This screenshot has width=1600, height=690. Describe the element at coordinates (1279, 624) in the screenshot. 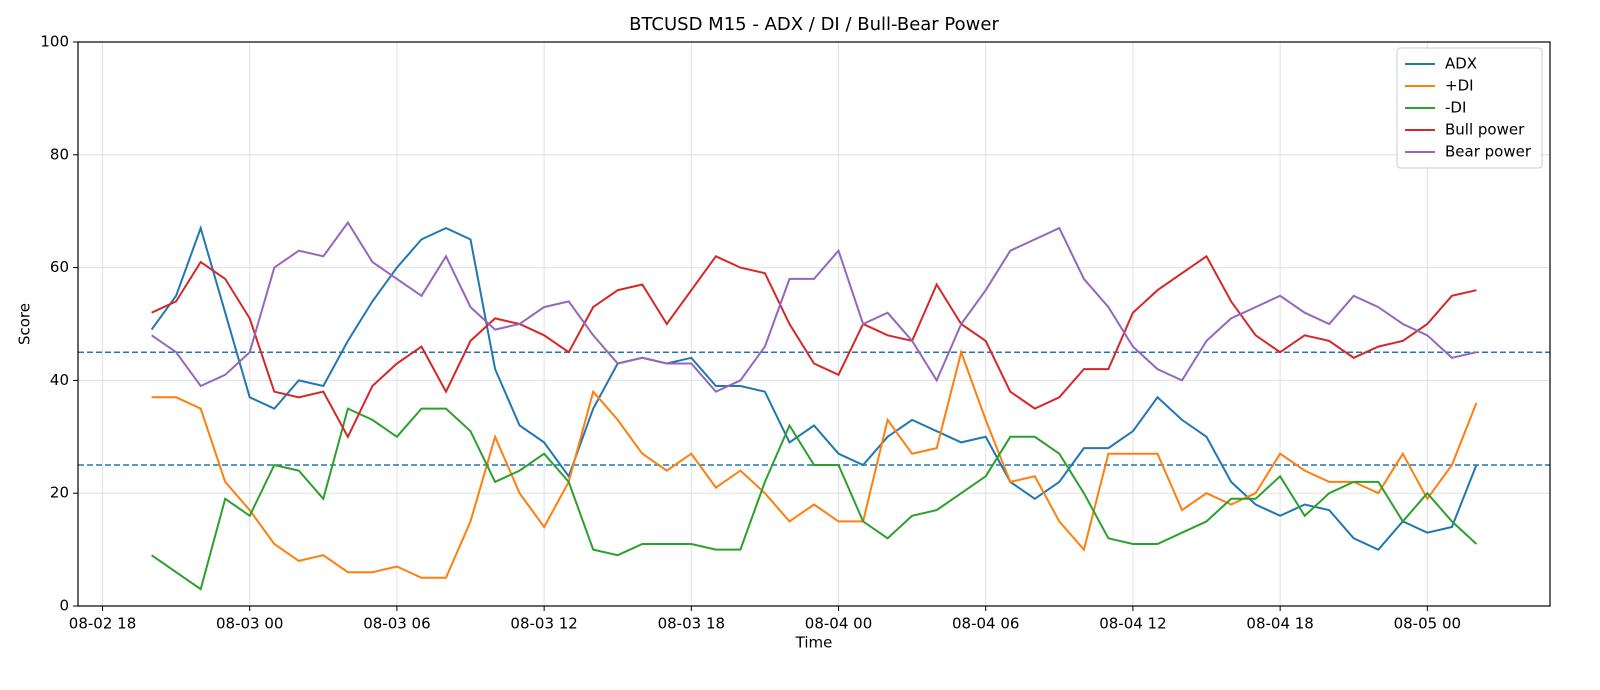

I see `x-tick-label: 08-04 18` at that location.